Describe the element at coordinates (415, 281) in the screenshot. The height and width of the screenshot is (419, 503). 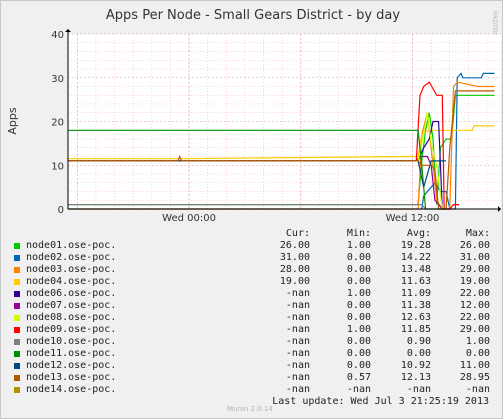
I see `legend-avg-value: 11.63` at that location.